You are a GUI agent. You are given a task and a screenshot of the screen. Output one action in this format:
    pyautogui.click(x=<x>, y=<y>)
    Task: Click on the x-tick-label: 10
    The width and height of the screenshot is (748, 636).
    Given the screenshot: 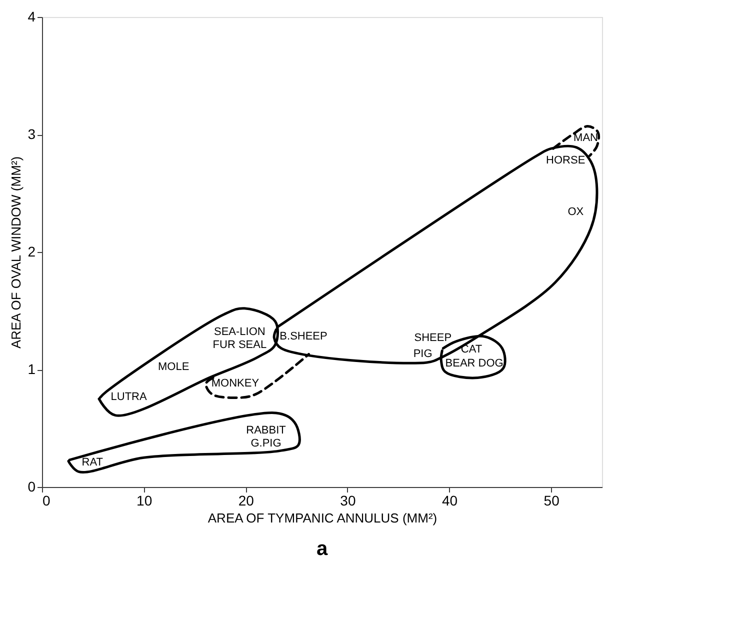 What is the action you would take?
    pyautogui.click(x=144, y=500)
    